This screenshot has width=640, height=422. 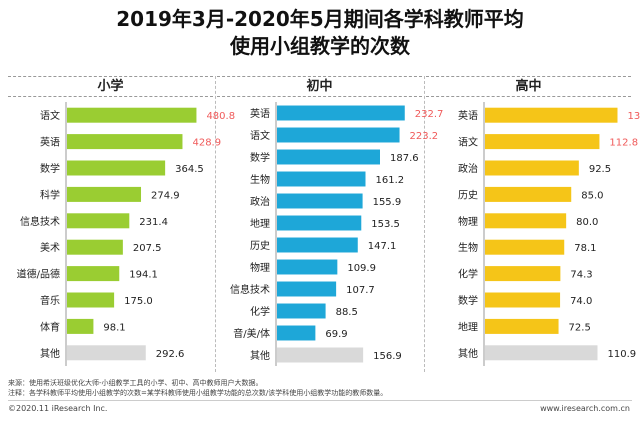 What do you see at coordinates (468, 247) in the screenshot?
I see `high-category-label: 生物` at bounding box center [468, 247].